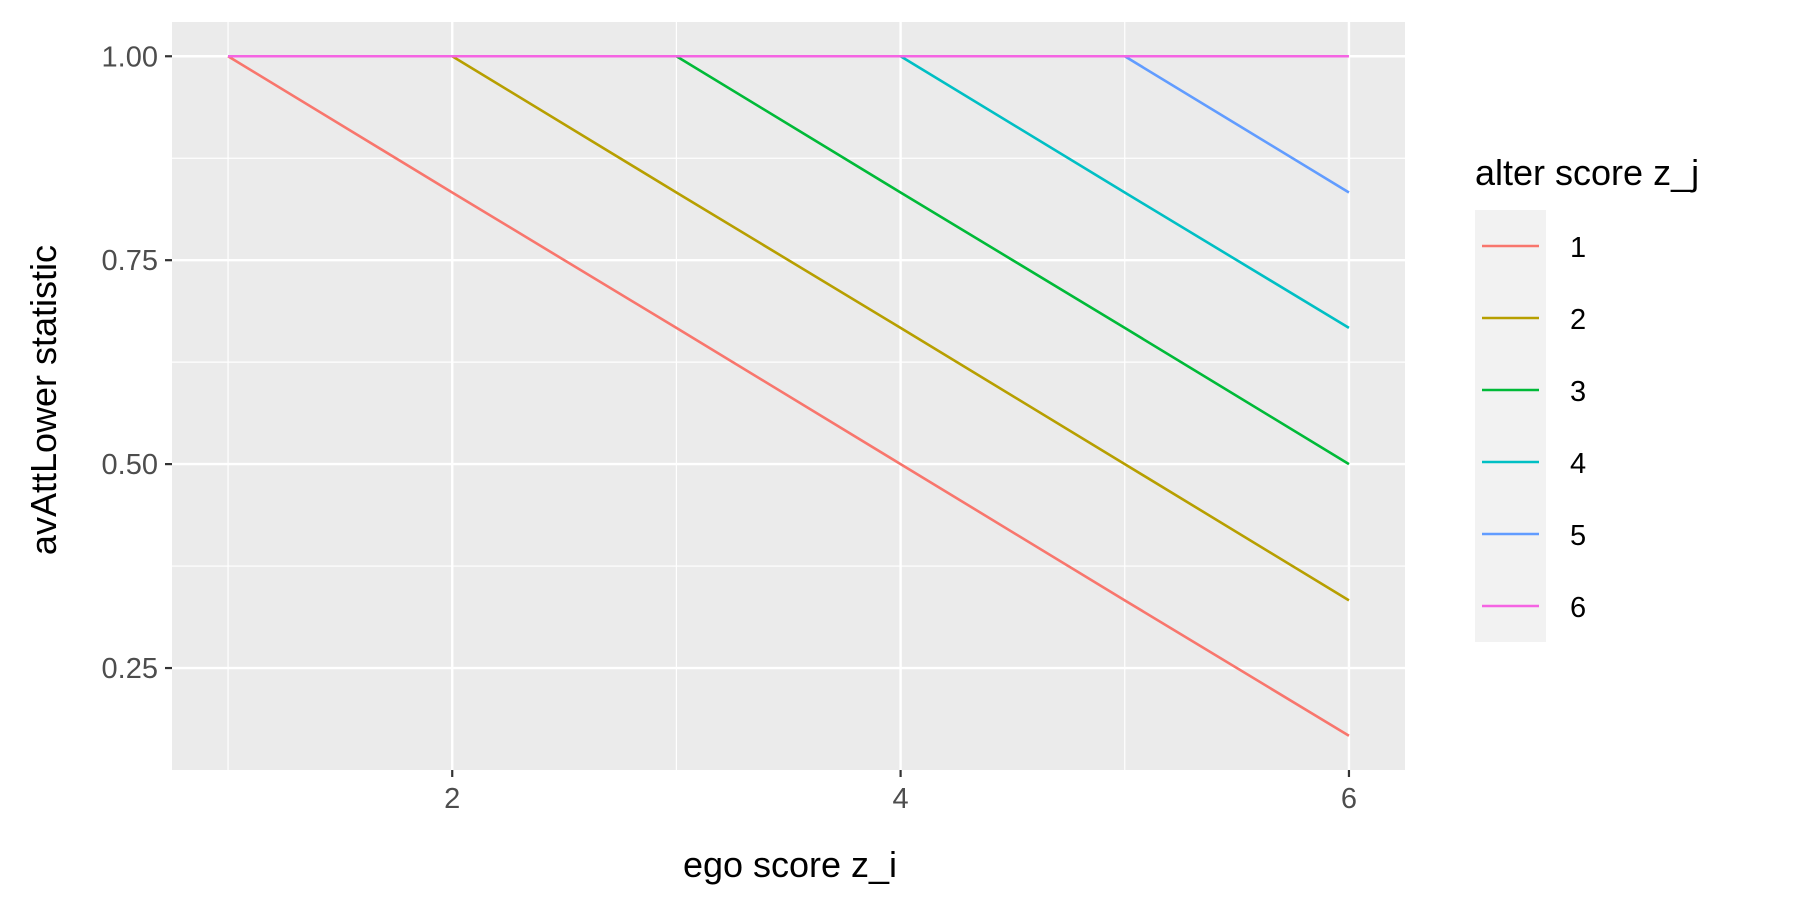 This screenshot has height=905, width=1800. Describe the element at coordinates (1349, 799) in the screenshot. I see `x-tick-label: 6` at that location.